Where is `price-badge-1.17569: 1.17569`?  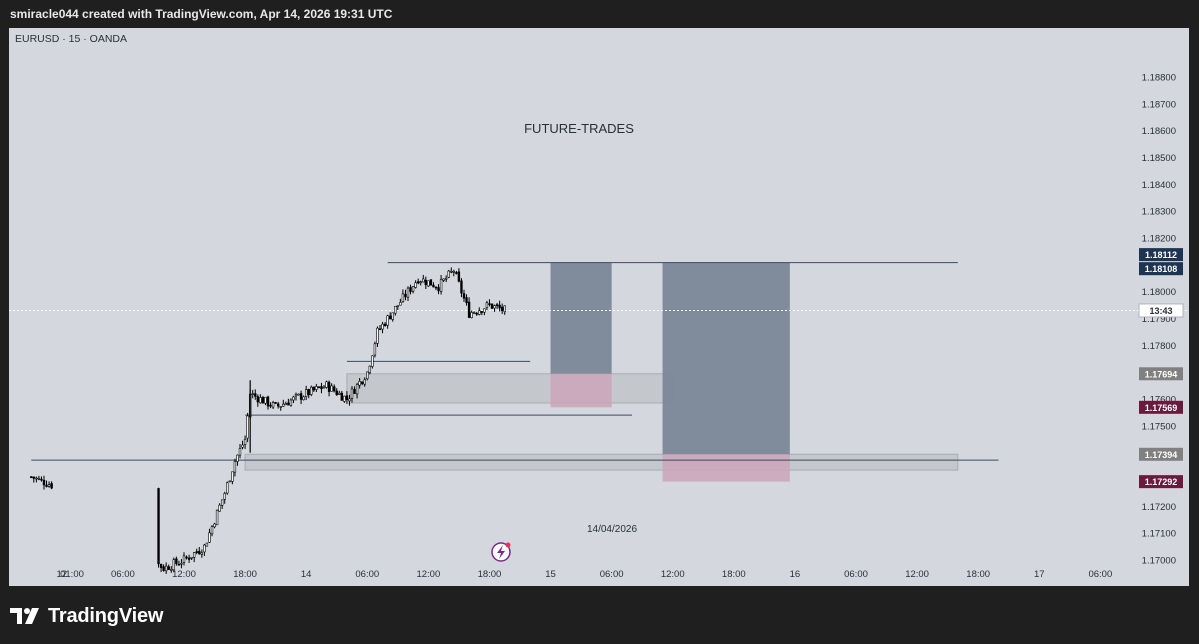
price-badge-1.17569: 1.17569 is located at coordinates (1161, 407).